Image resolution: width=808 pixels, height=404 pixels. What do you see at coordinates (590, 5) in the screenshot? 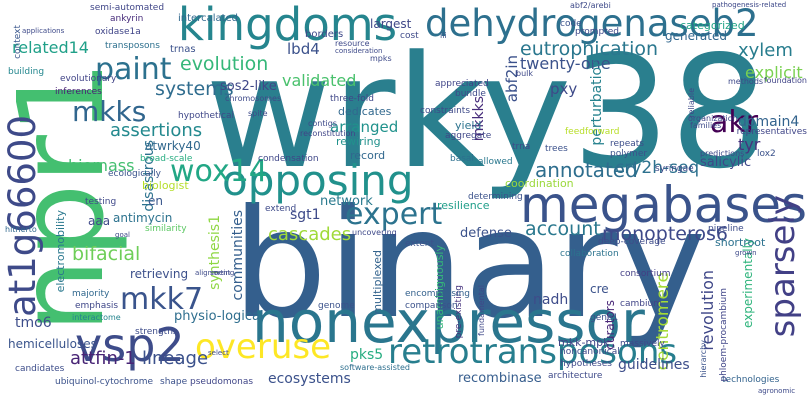
I see `word-abf2/arebi: abf2/arebi` at bounding box center [590, 5].